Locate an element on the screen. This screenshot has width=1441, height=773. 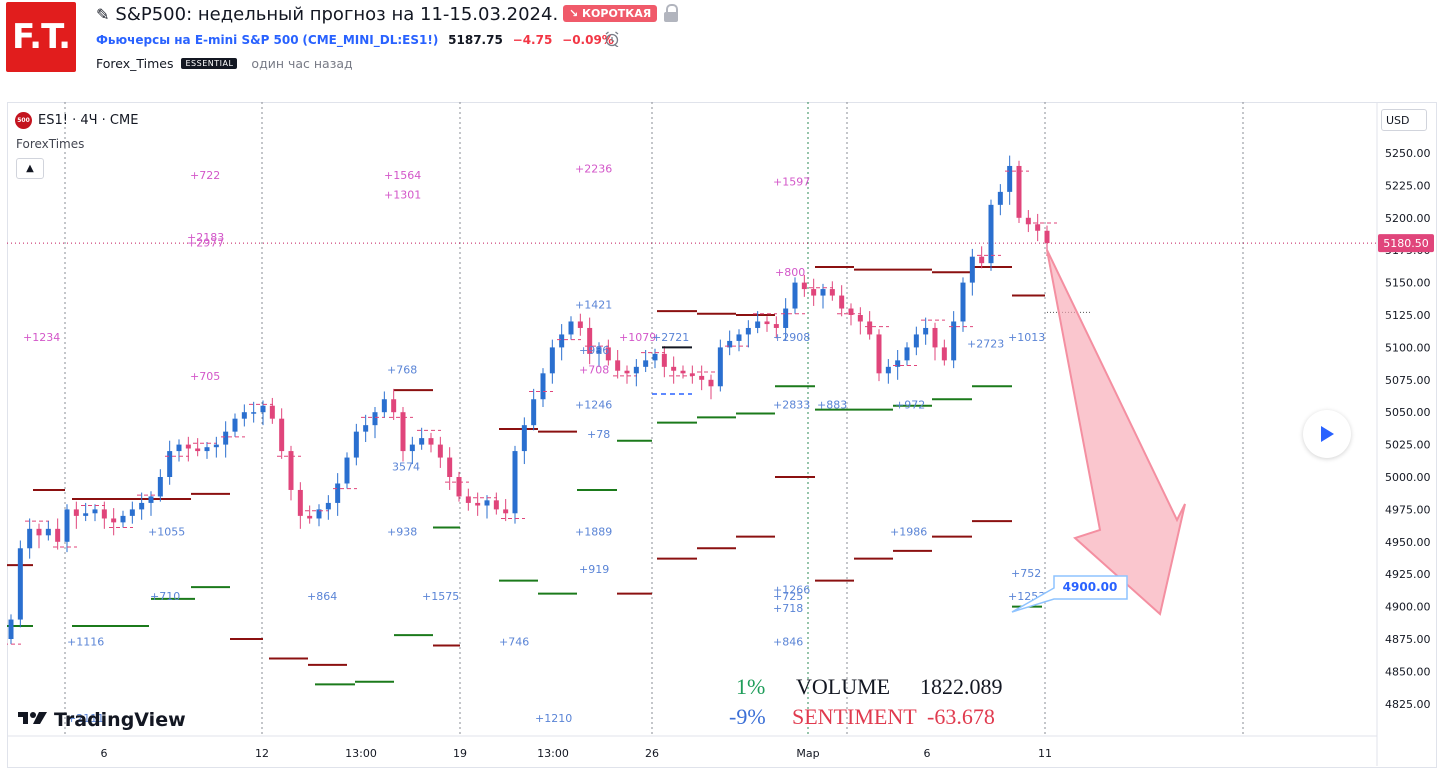
y-tick-label: 5025.00 is located at coordinates (1408, 445).